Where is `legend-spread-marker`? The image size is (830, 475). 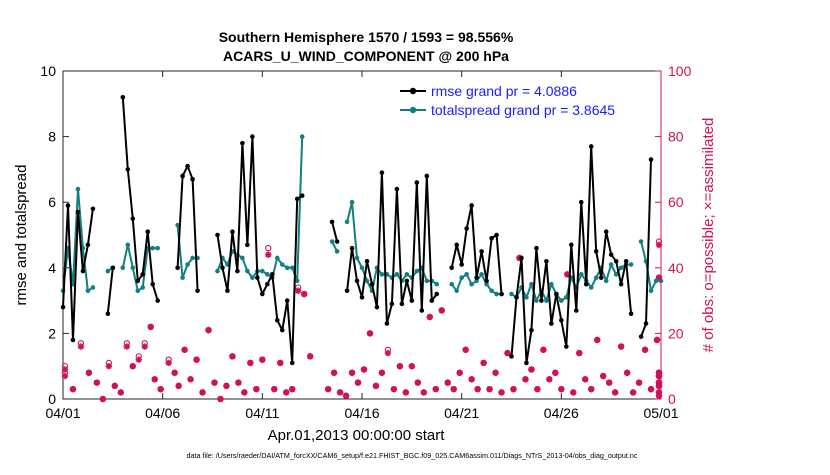 legend-spread-marker is located at coordinates (413, 110).